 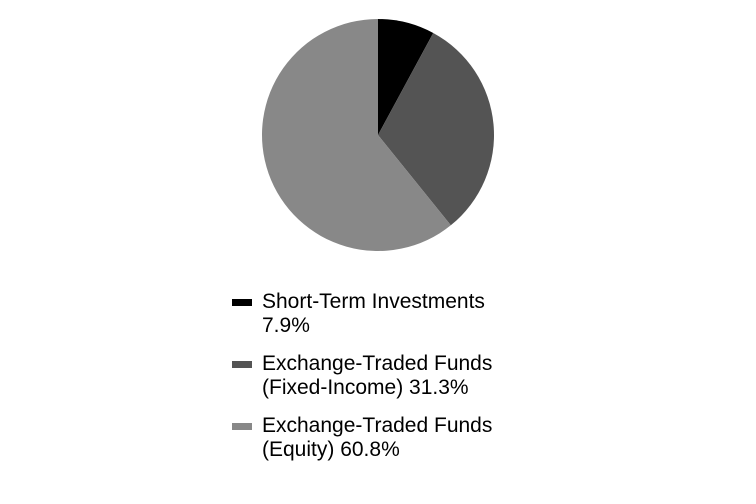 I want to click on chart, so click(x=378, y=135).